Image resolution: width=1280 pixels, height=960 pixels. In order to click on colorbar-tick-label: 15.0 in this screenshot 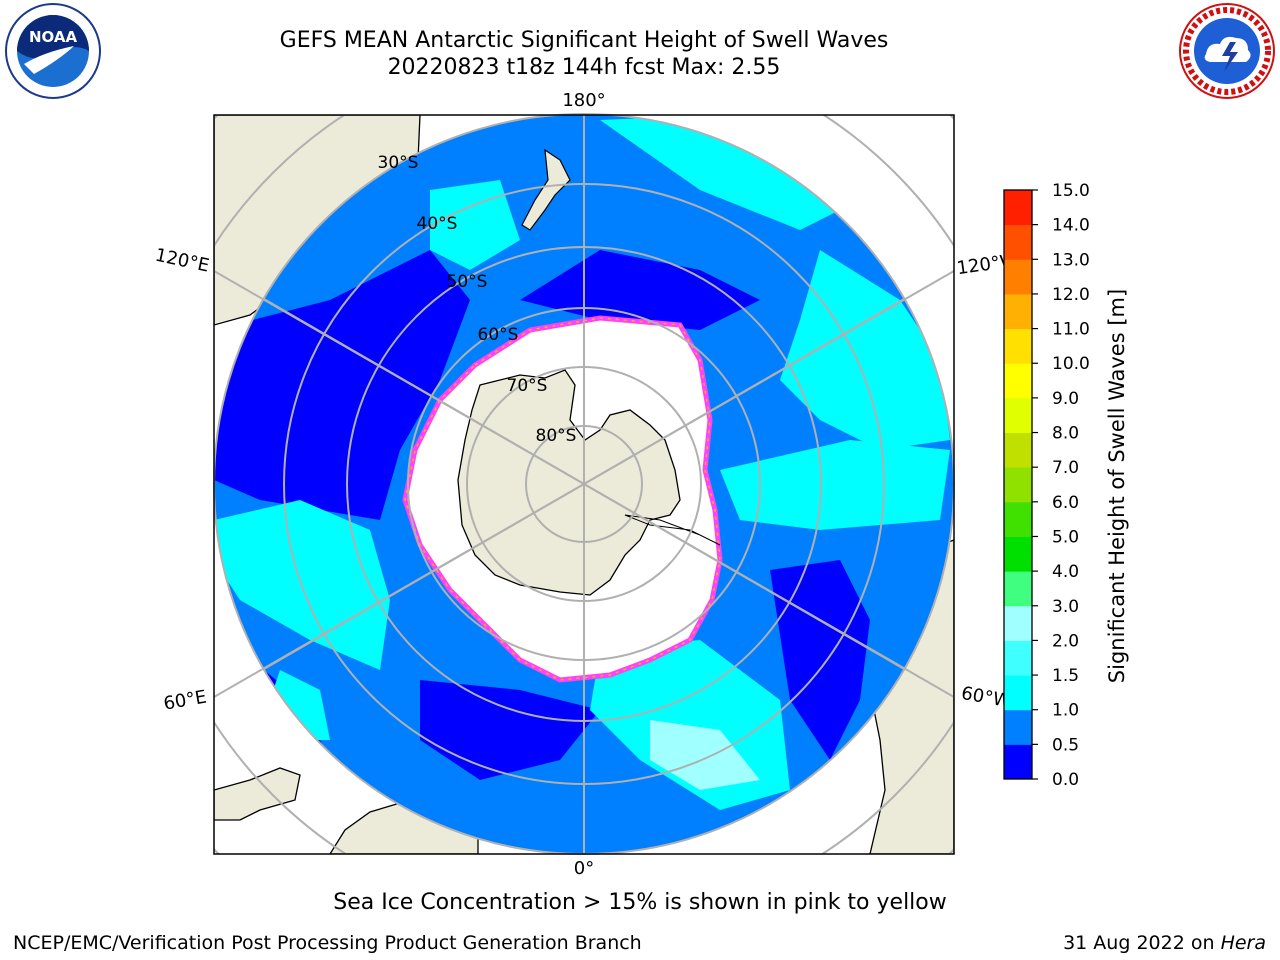, I will do `click(1071, 191)`.